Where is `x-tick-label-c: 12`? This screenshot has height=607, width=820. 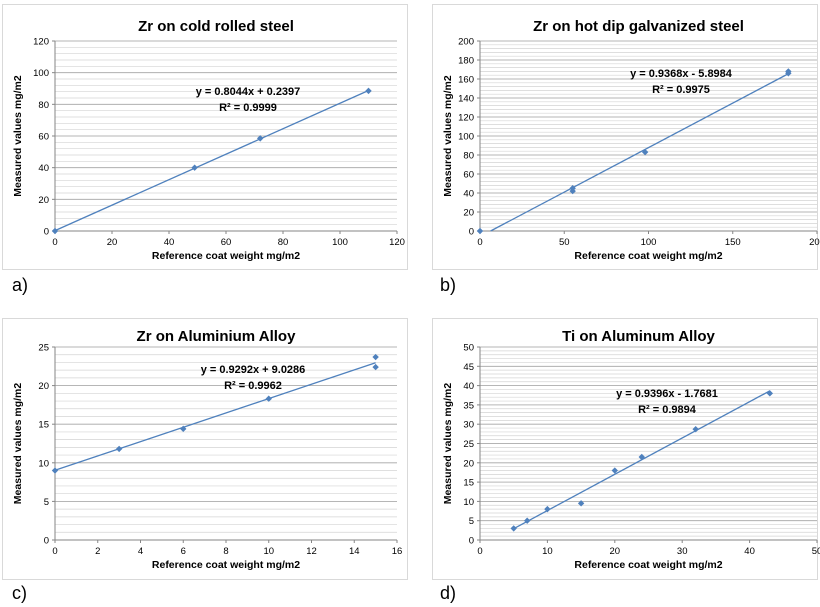 x-tick-label-c: 12 is located at coordinates (311, 551).